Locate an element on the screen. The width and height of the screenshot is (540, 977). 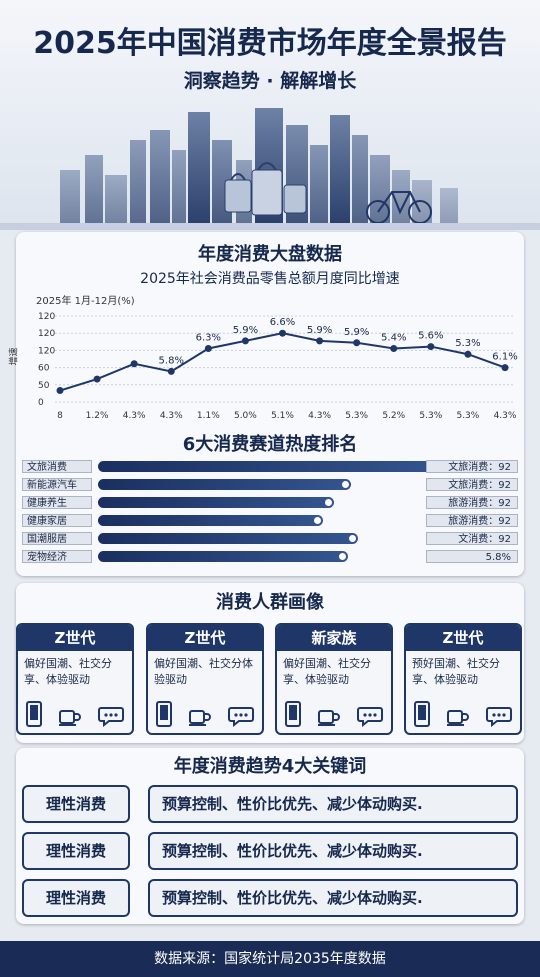
page-title: 2025年中国消费市场年度全景报告 is located at coordinates (270, 43).